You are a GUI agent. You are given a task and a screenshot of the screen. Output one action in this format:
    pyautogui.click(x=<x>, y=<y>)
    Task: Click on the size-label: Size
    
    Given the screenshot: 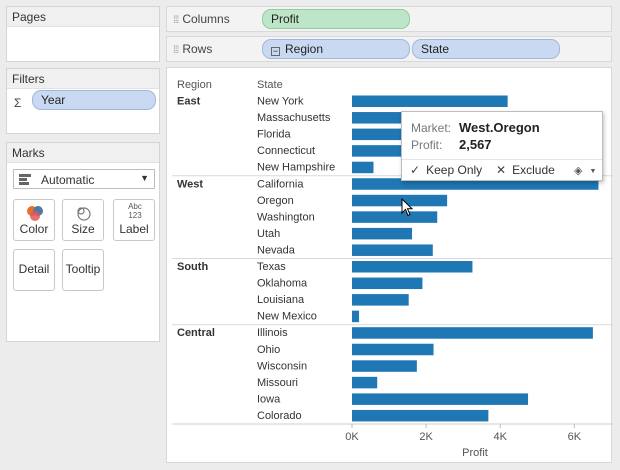 What is the action you would take?
    pyautogui.click(x=83, y=229)
    